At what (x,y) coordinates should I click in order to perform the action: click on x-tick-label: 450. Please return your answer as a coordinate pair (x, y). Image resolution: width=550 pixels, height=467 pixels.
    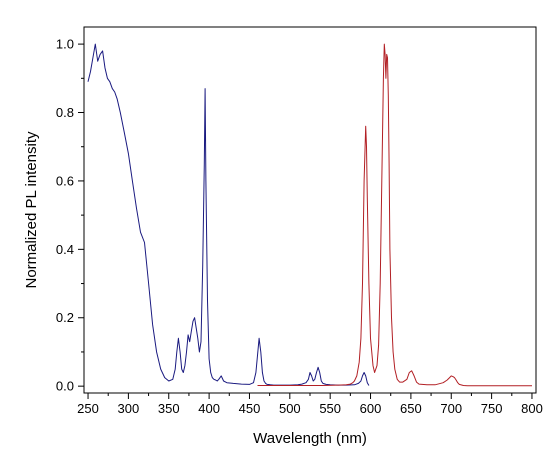
    Looking at the image, I should click on (250, 408).